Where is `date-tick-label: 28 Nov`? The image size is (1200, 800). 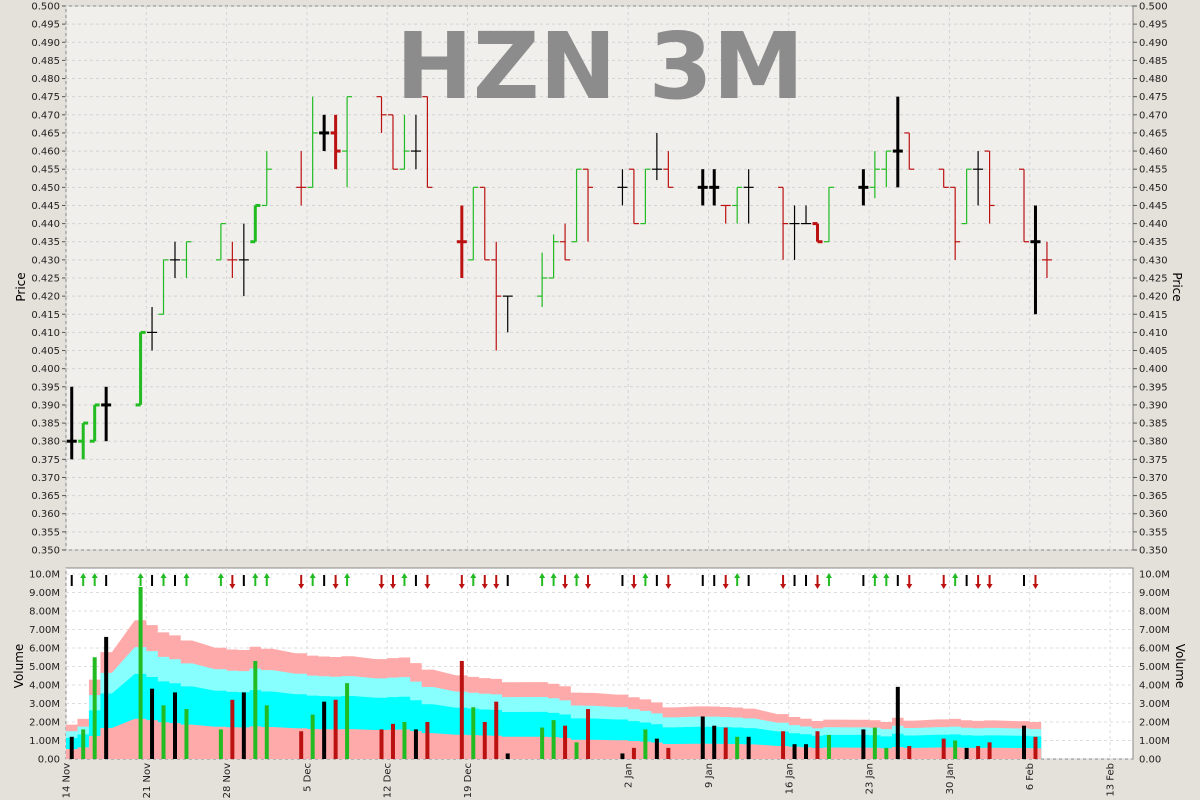
date-tick-label: 28 Nov is located at coordinates (227, 781).